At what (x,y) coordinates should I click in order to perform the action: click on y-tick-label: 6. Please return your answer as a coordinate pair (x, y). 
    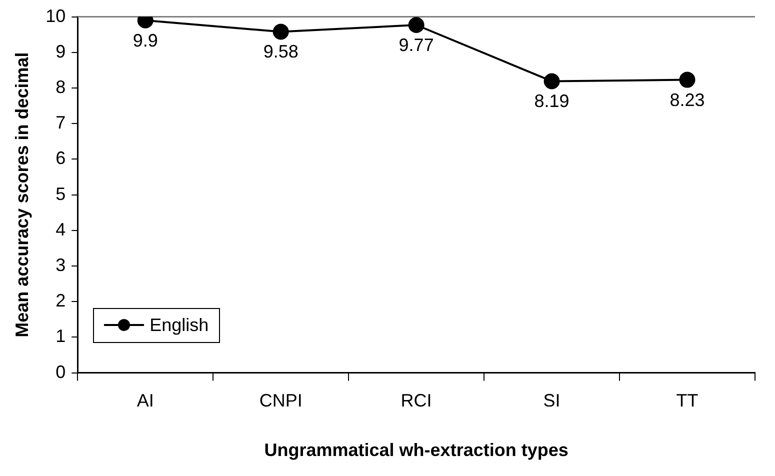
    Looking at the image, I should click on (61, 158).